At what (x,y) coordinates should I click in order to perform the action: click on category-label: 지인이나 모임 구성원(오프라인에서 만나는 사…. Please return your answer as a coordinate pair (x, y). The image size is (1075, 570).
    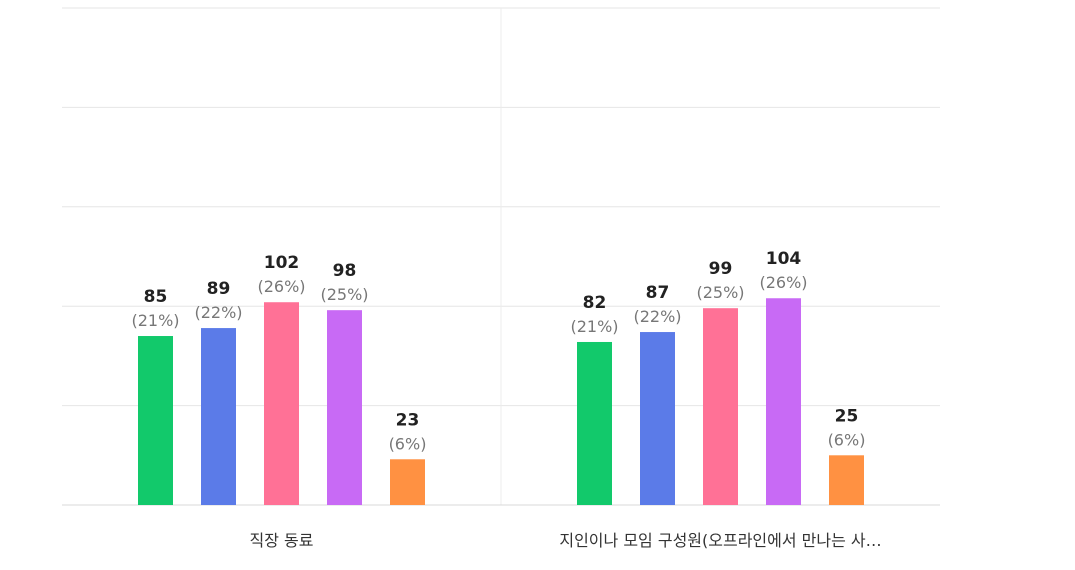
    Looking at the image, I should click on (720, 540).